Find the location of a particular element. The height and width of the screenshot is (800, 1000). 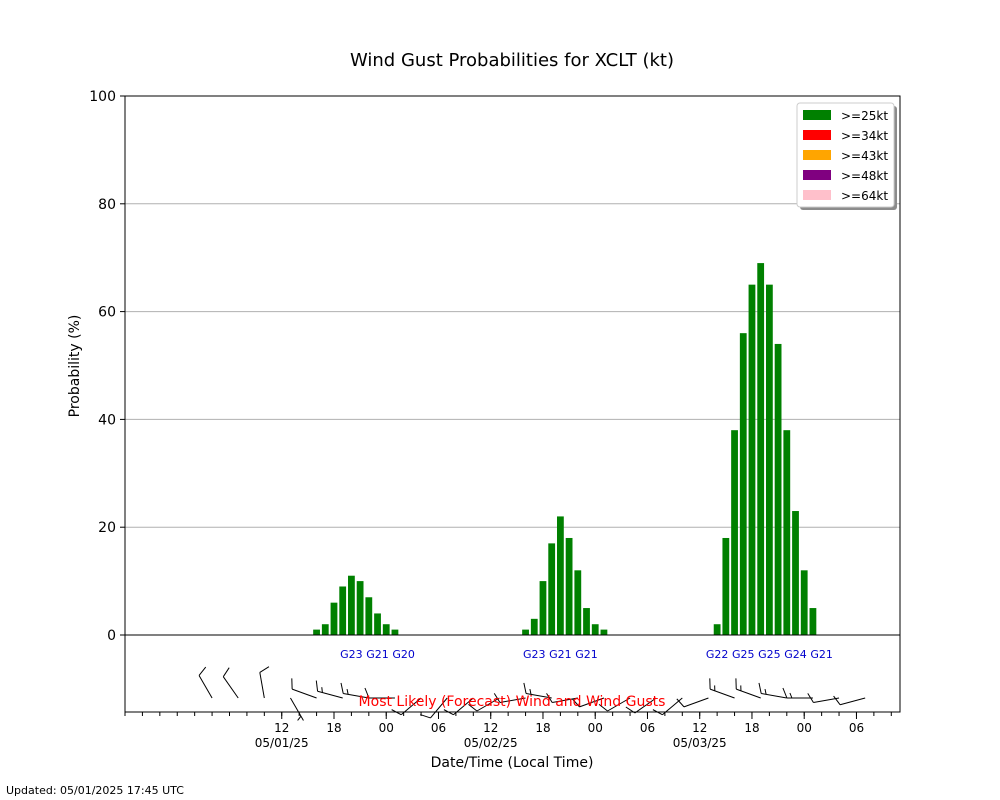

y-axis-label: Probability (%) is located at coordinates (75, 366).